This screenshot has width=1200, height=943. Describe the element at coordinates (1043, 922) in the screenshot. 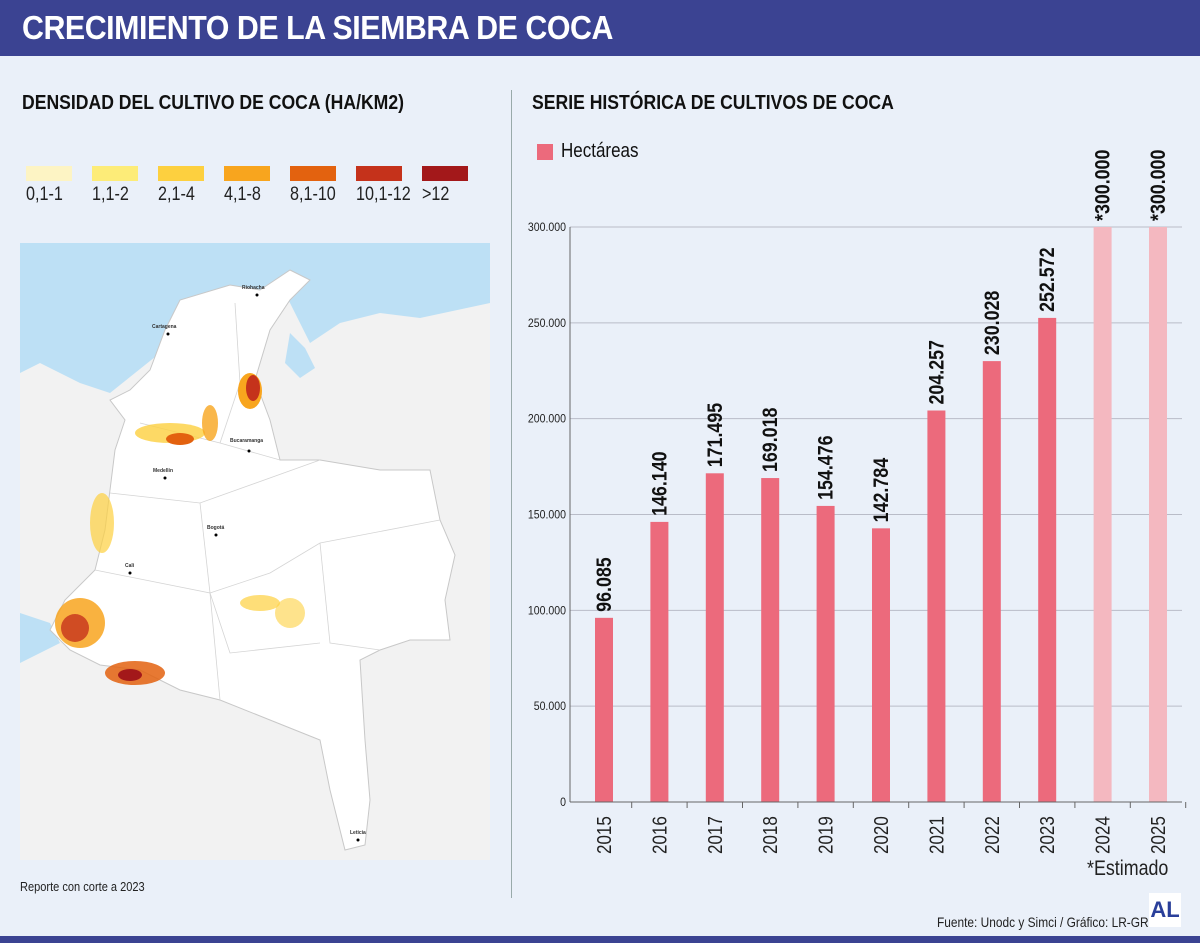

I see `source-credit: Fuente: Unodc y Simci / Gráfico: LR-GR` at that location.